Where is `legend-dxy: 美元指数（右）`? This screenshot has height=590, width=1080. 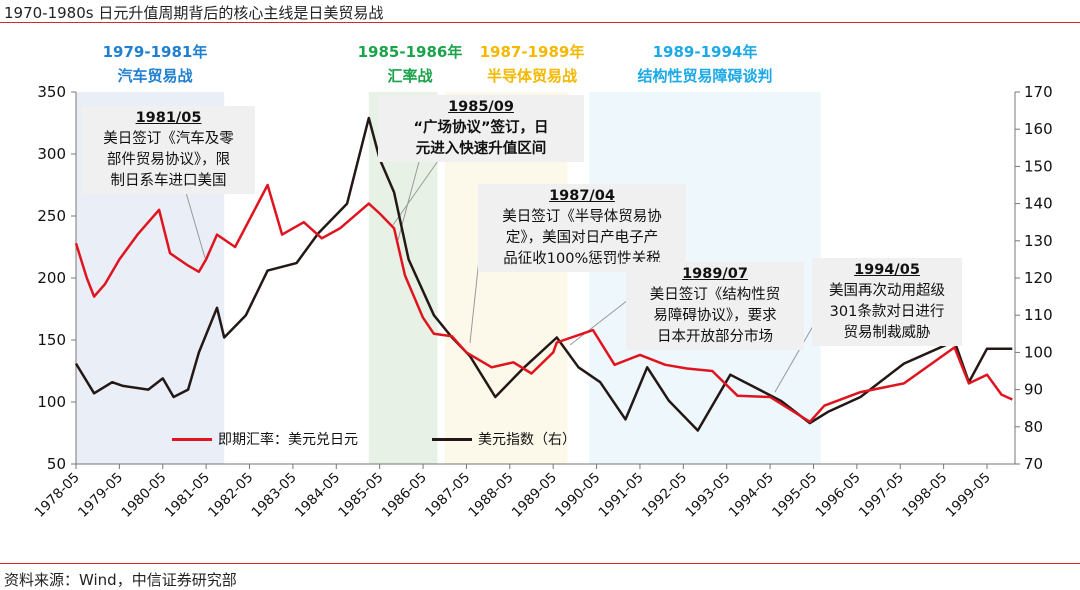 legend-dxy: 美元指数（右） is located at coordinates (504, 439).